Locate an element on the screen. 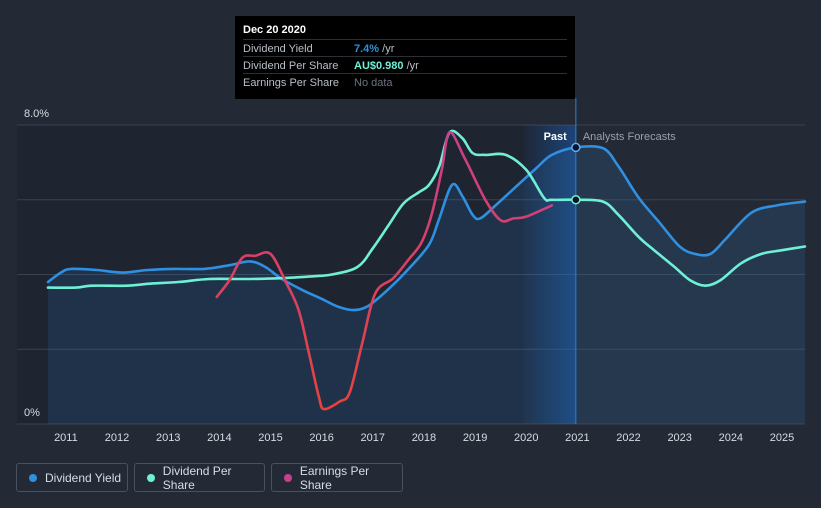 Image resolution: width=821 pixels, height=508 pixels. tooltip-label: Dividend Per Share is located at coordinates (291, 66).